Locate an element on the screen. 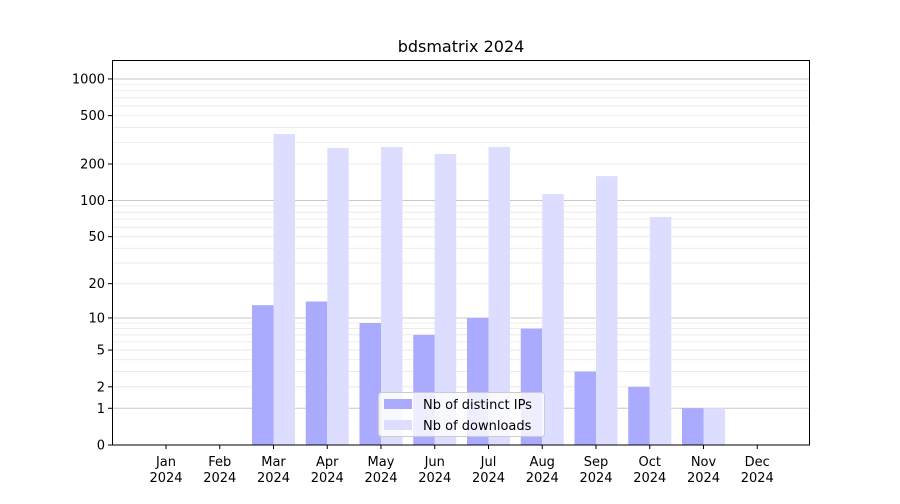 This screenshot has width=900, height=504. y-tick-label: 2 is located at coordinates (101, 387).